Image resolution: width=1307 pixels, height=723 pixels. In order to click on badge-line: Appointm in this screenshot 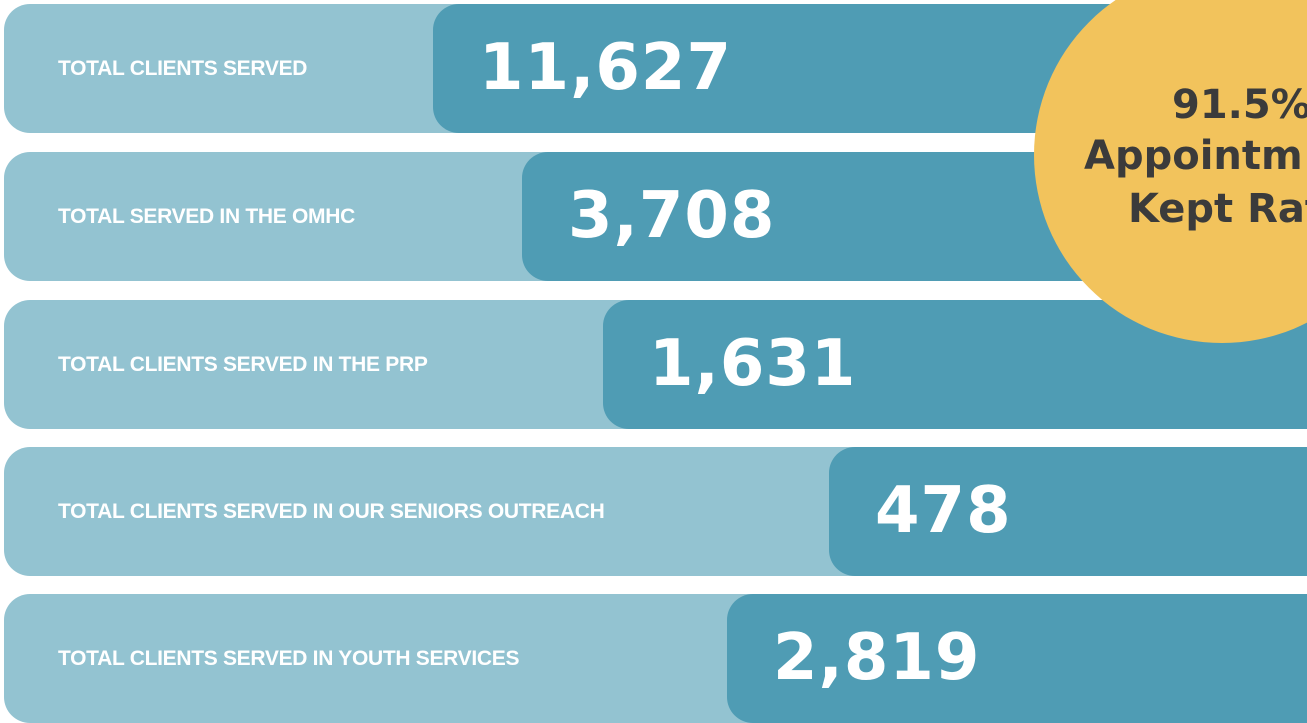, I will do `click(1193, 156)`.